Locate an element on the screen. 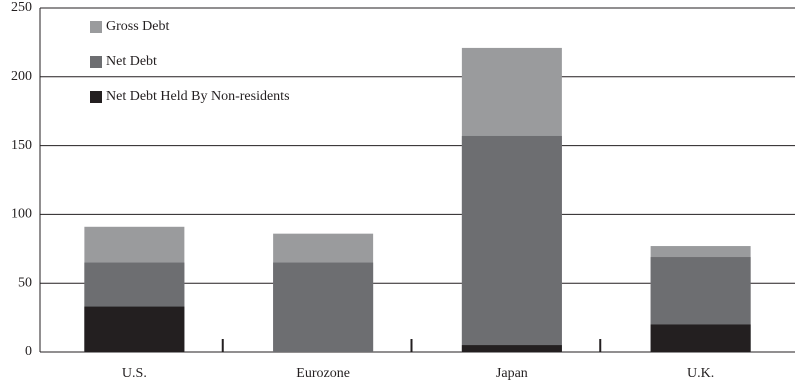 This screenshot has width=803, height=388. legend-label: Net Debt is located at coordinates (131, 61).